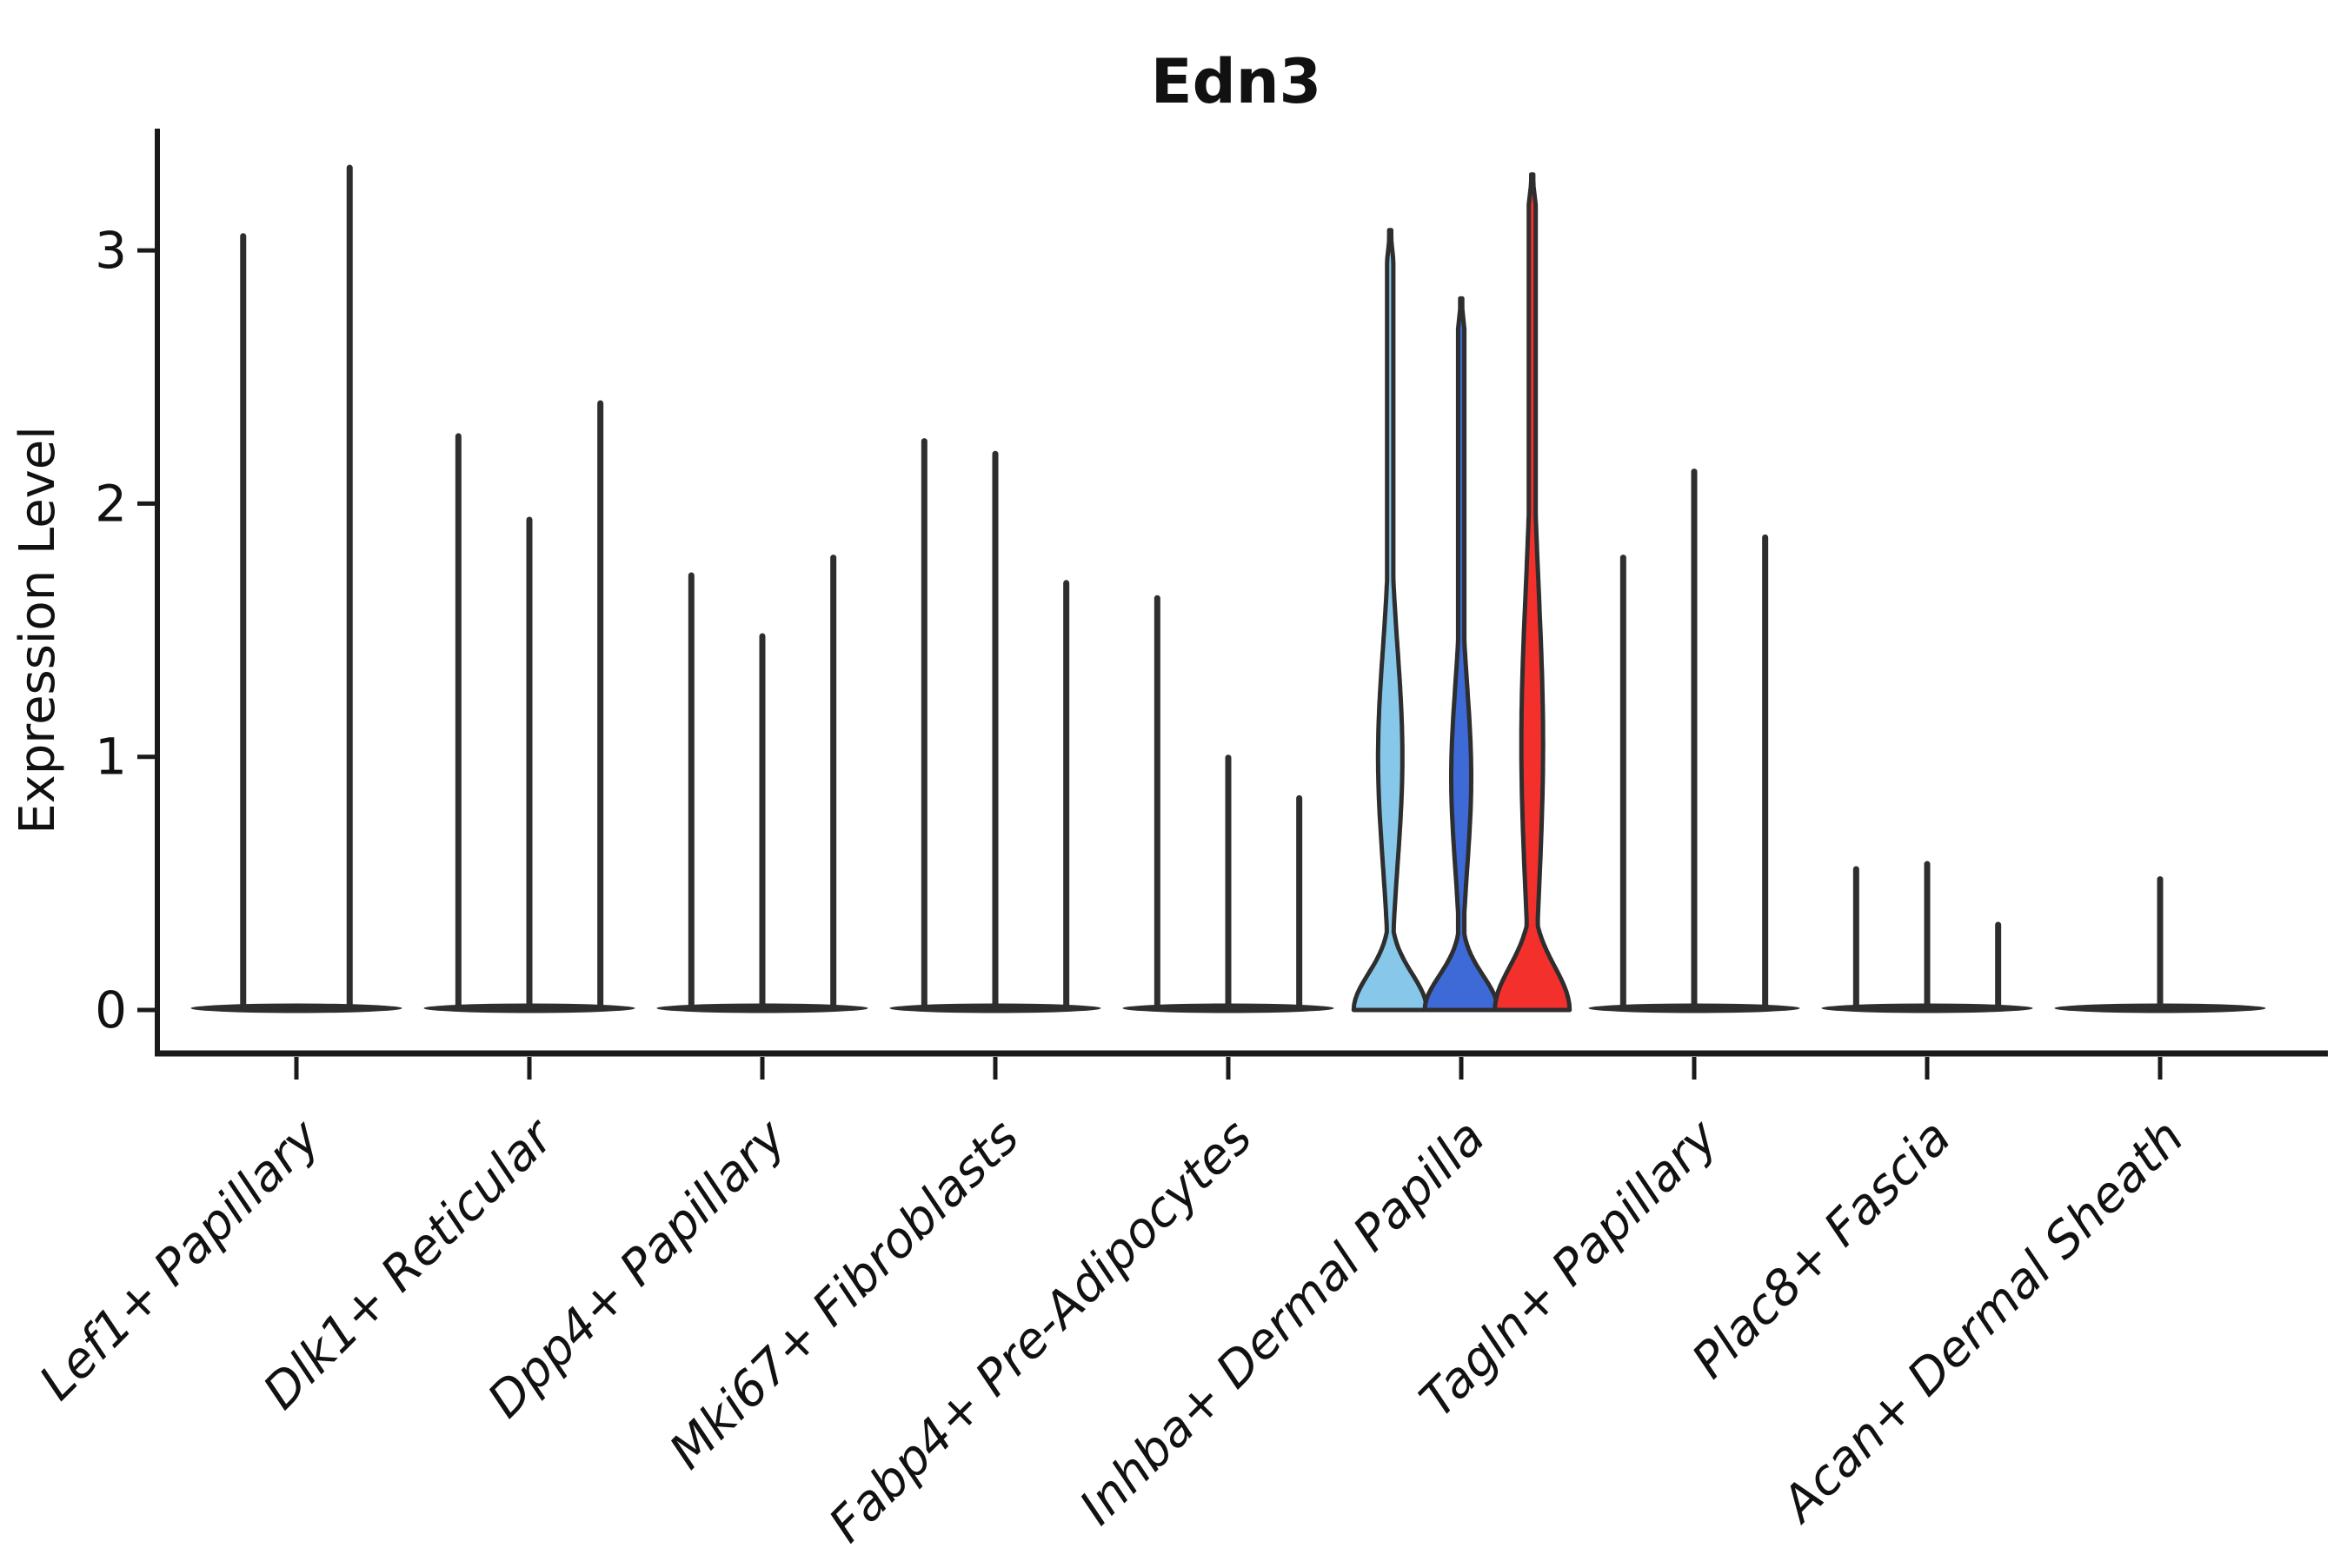  What do you see at coordinates (111, 503) in the screenshot?
I see `y-tick-label: 2` at bounding box center [111, 503].